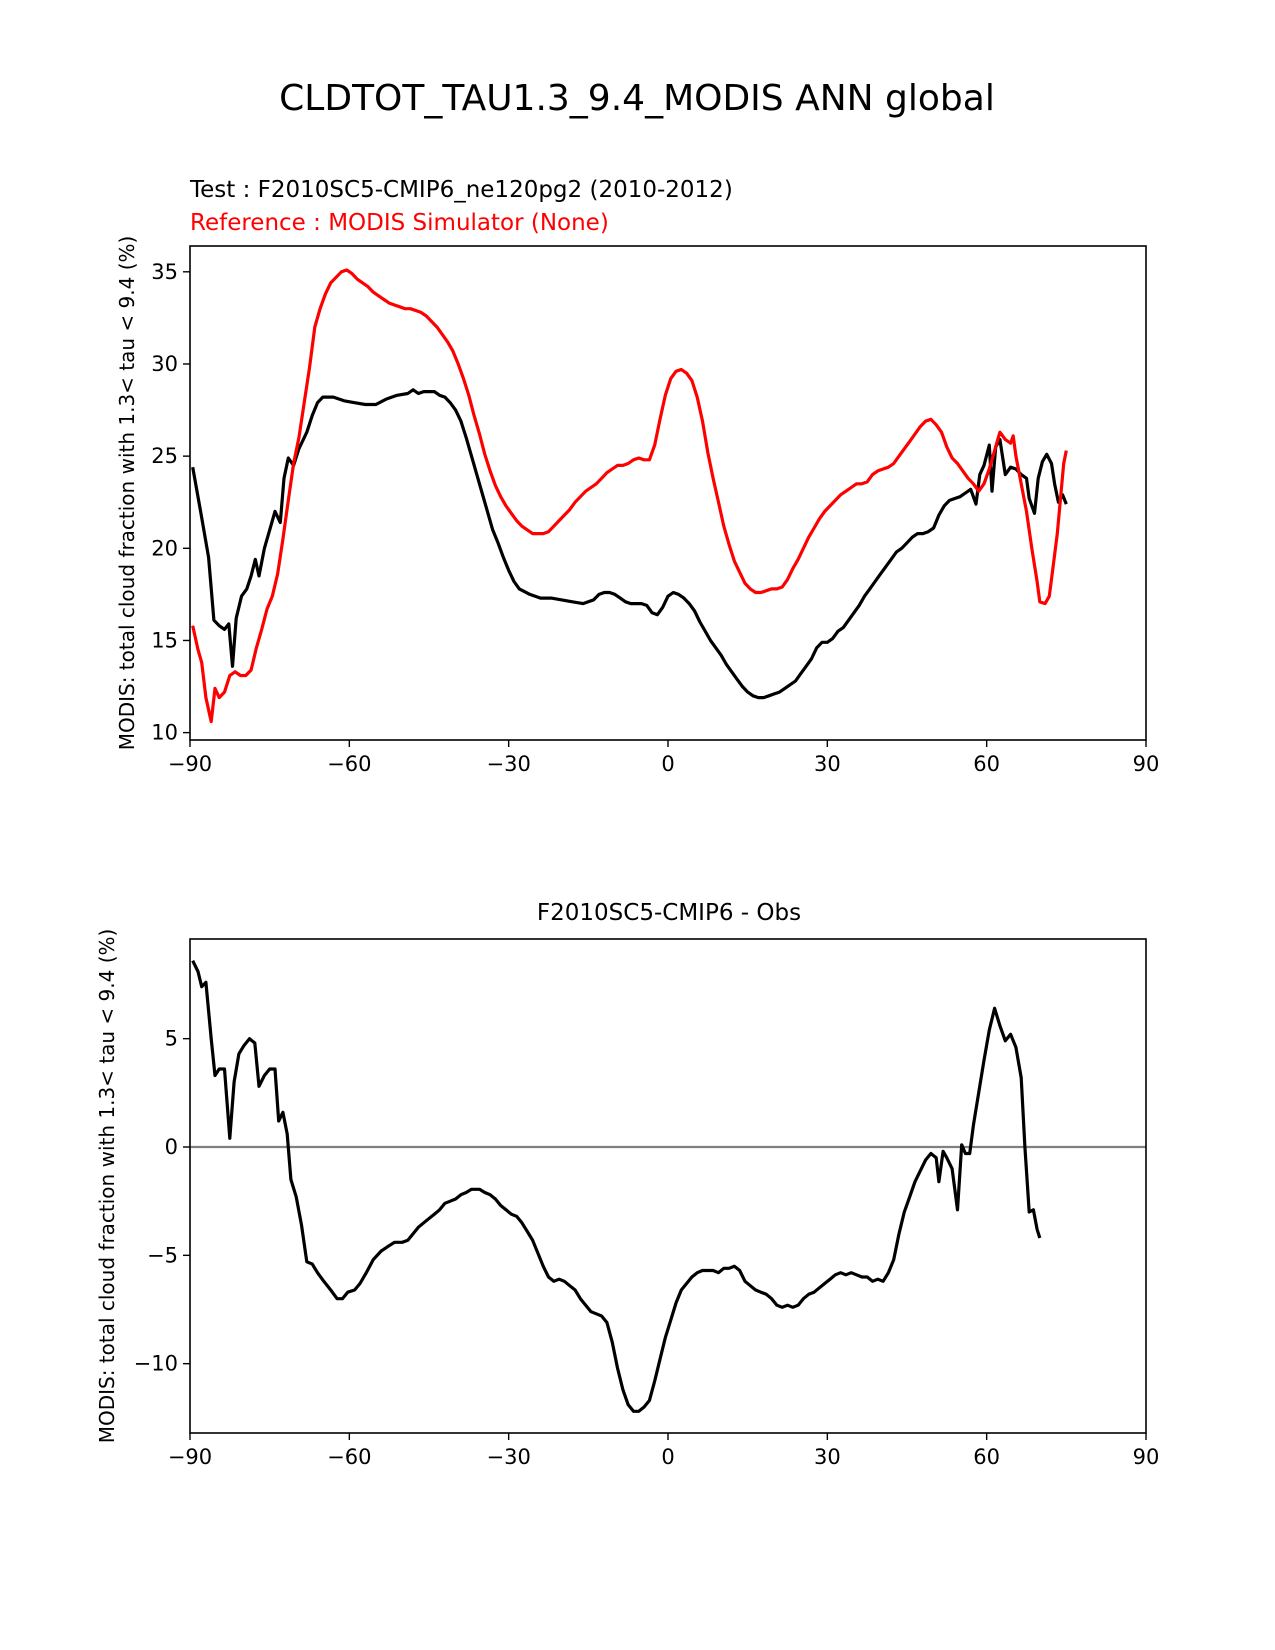 Image resolution: width=1275 pixels, height=1650 pixels. I want to click on y-tick-label: 20, so click(164, 548).